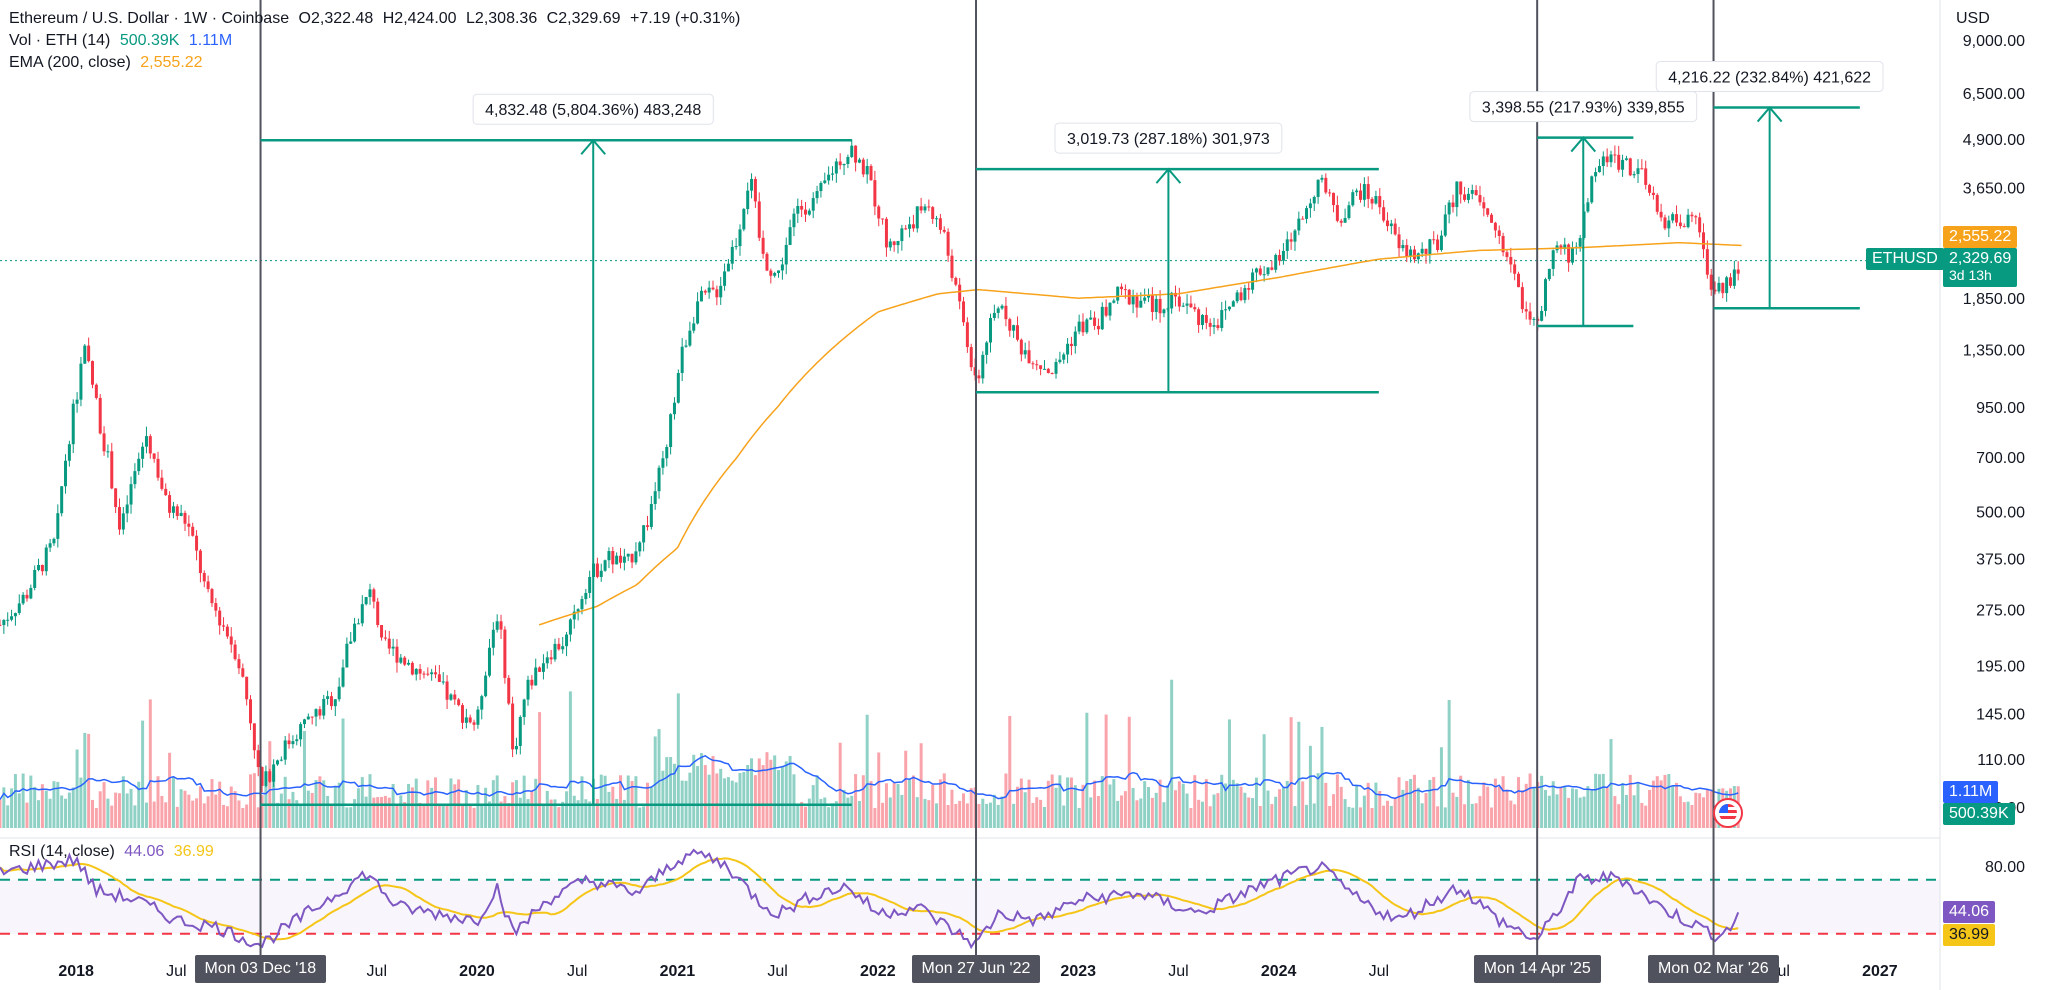  What do you see at coordinates (1713, 969) in the screenshot?
I see `marker-date-label: Mon 02 Mar '26` at bounding box center [1713, 969].